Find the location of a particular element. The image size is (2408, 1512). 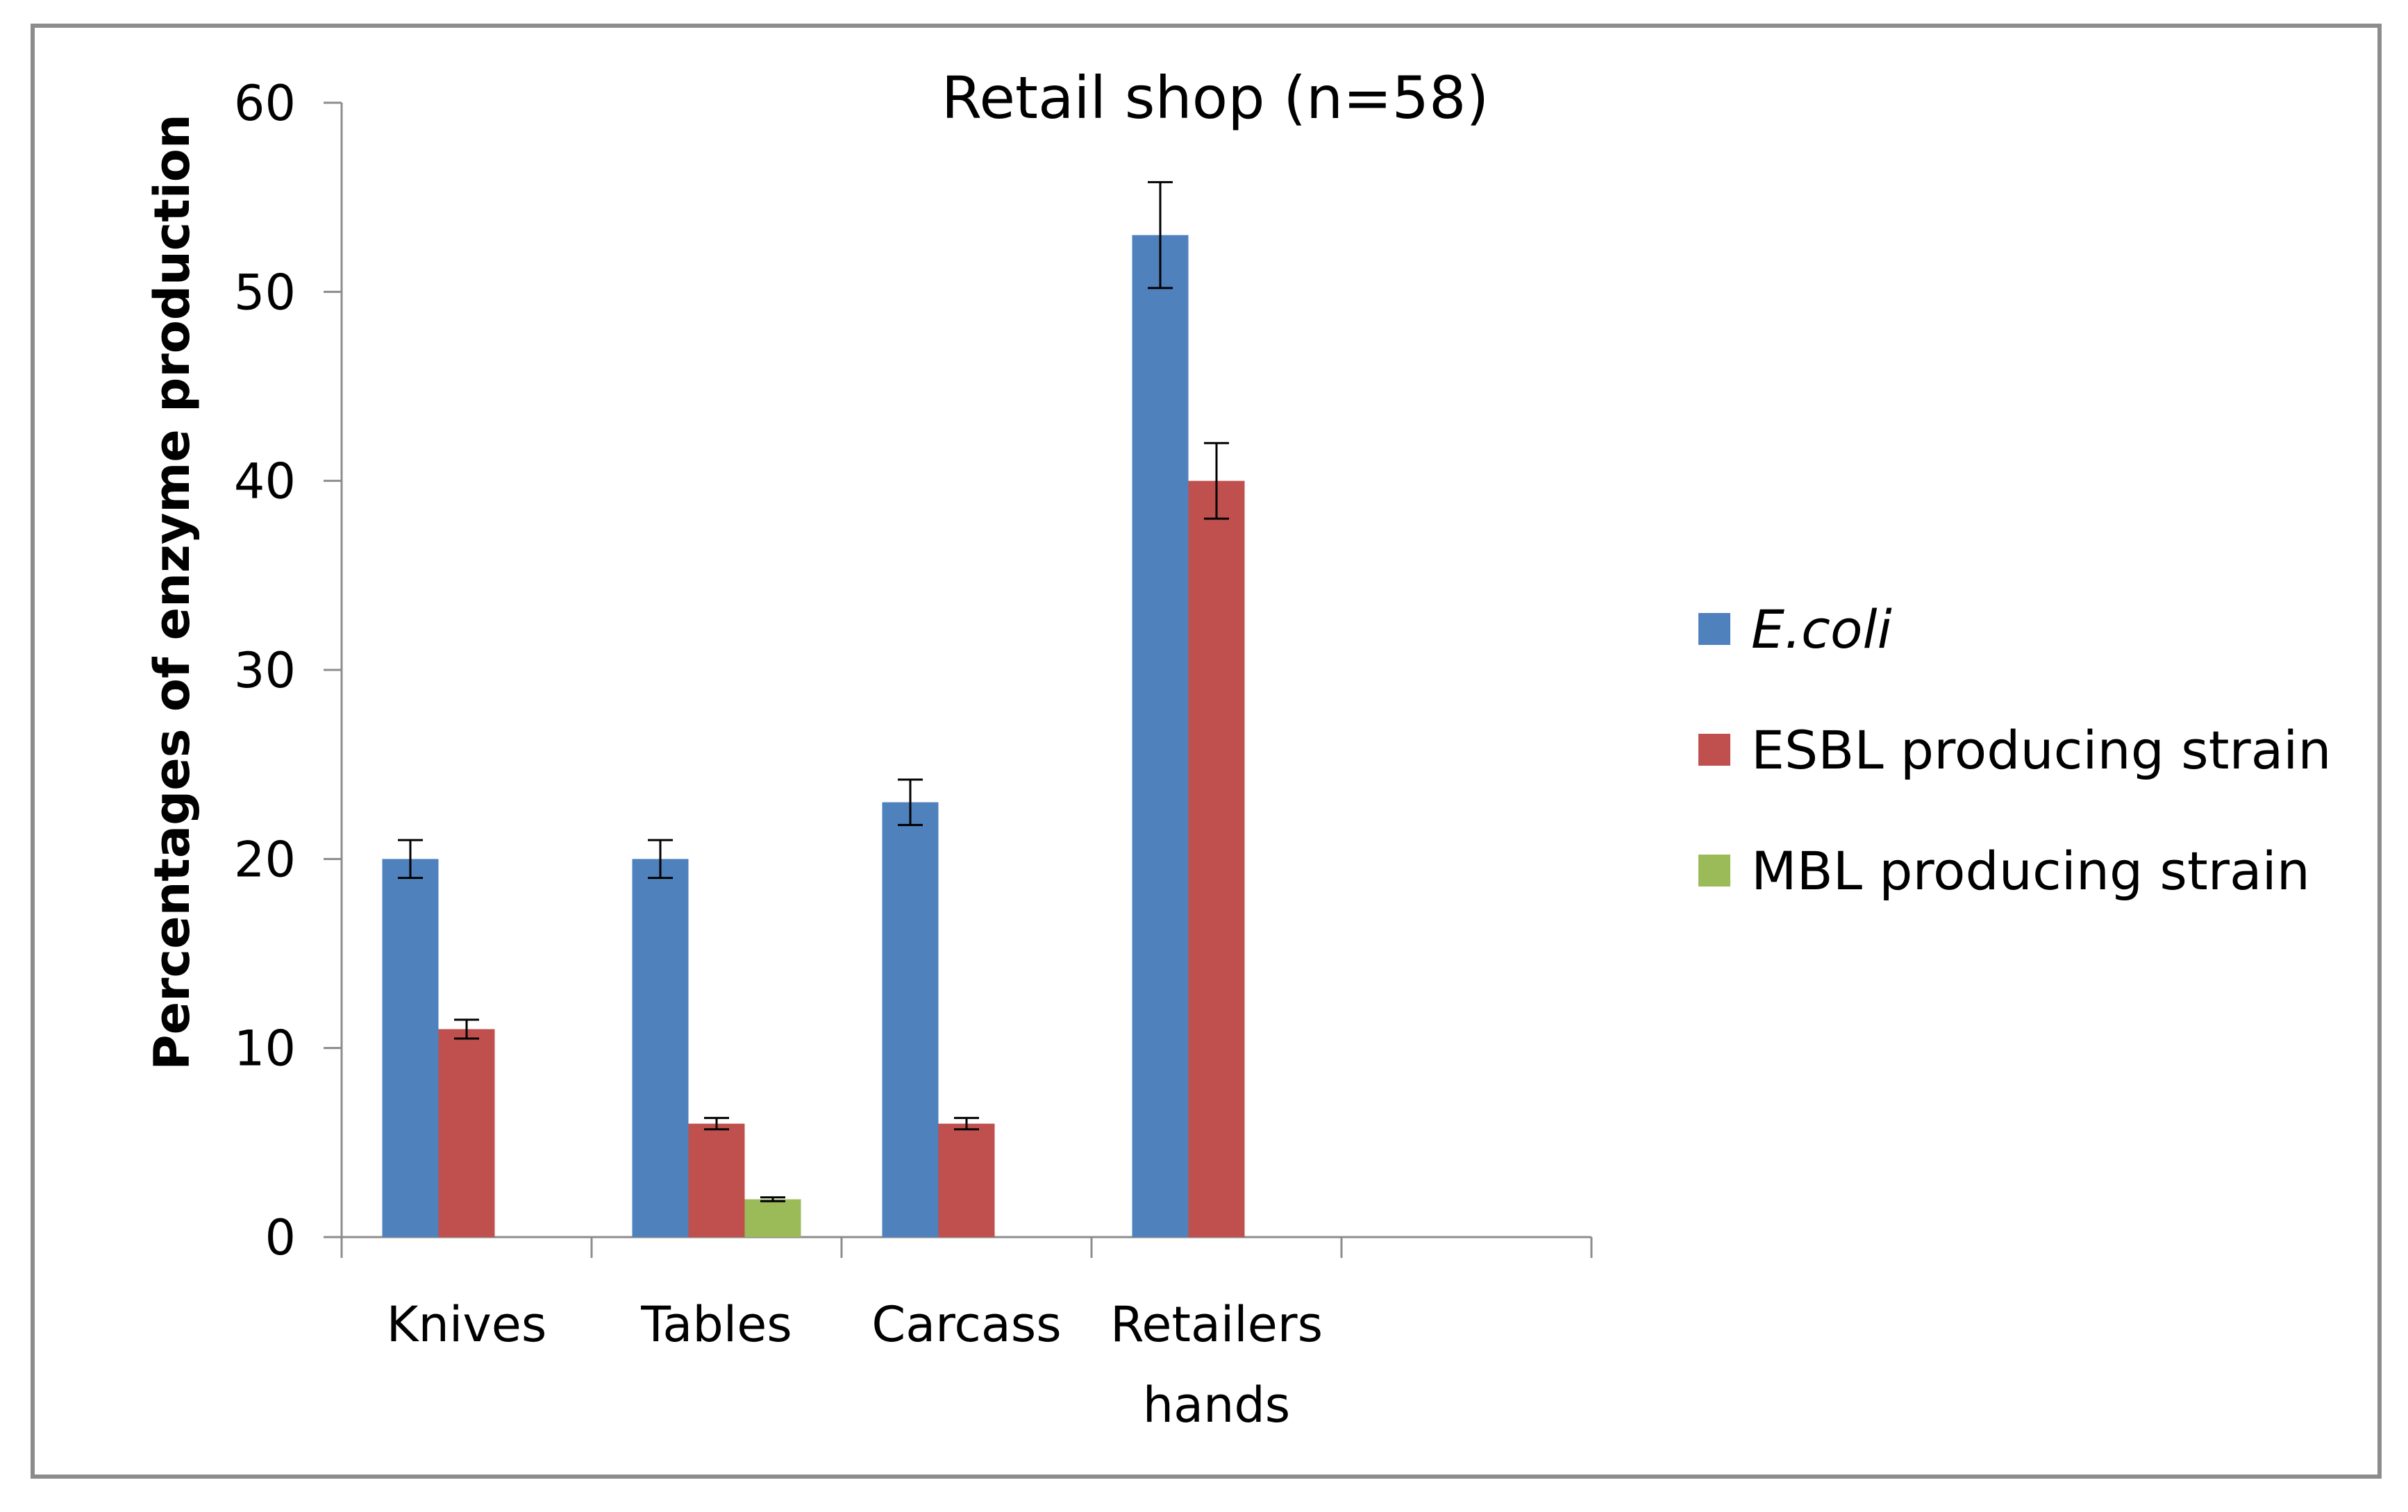

y-tick-label: 40 is located at coordinates (265, 481).